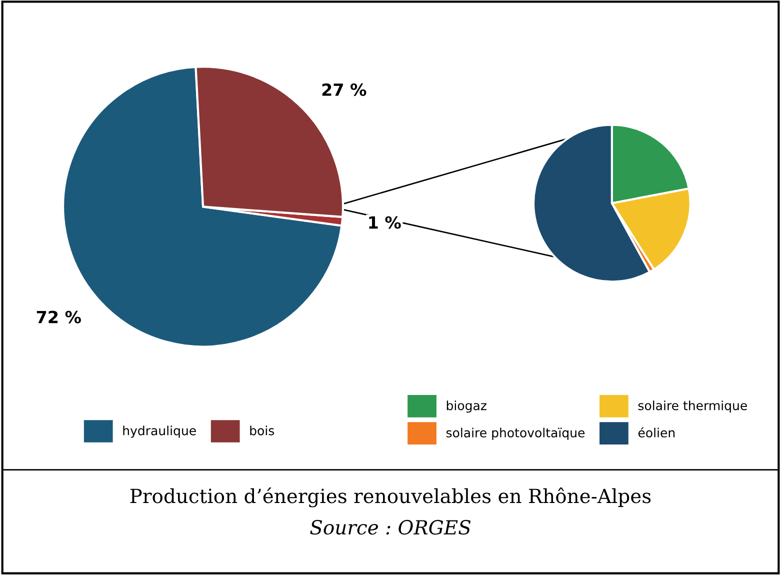 This screenshot has width=781, height=575. I want to click on legend-label: hydraulique, so click(159, 432).